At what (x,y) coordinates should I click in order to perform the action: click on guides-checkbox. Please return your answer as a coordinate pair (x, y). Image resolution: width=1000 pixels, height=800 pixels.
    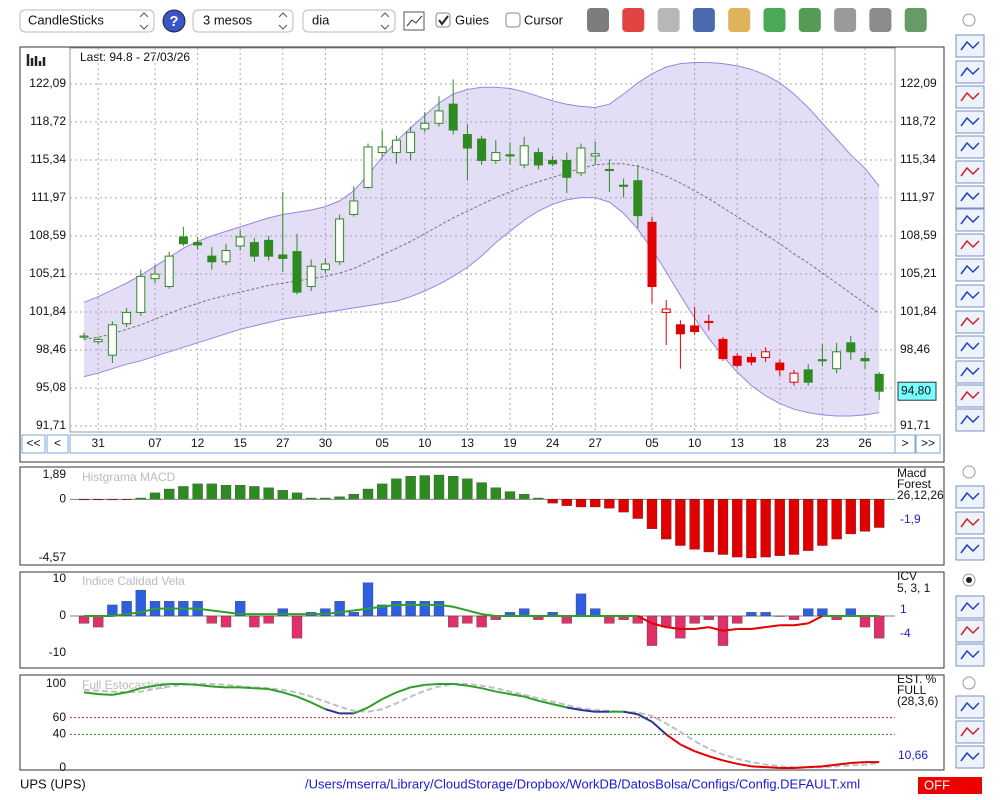
    Looking at the image, I should click on (443, 20).